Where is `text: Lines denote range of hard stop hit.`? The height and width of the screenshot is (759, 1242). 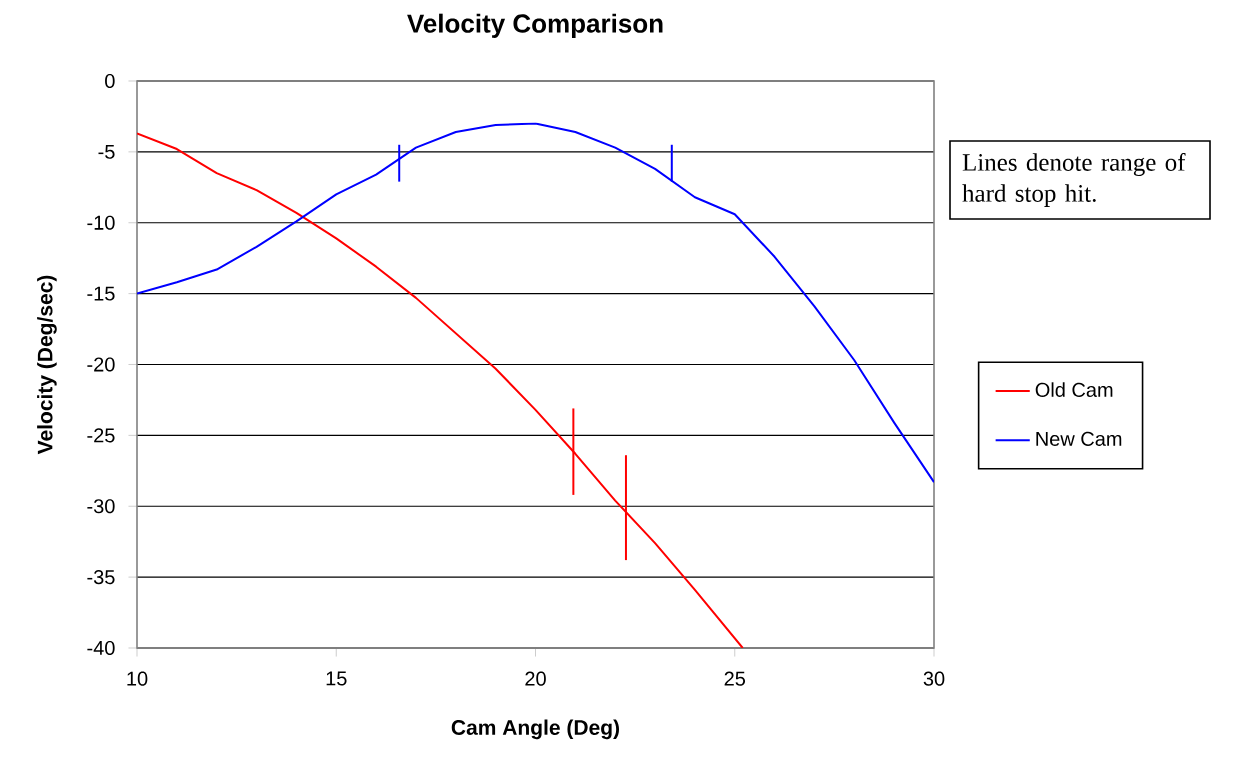 text: Lines denote range of hard stop hit. is located at coordinates (1074, 180).